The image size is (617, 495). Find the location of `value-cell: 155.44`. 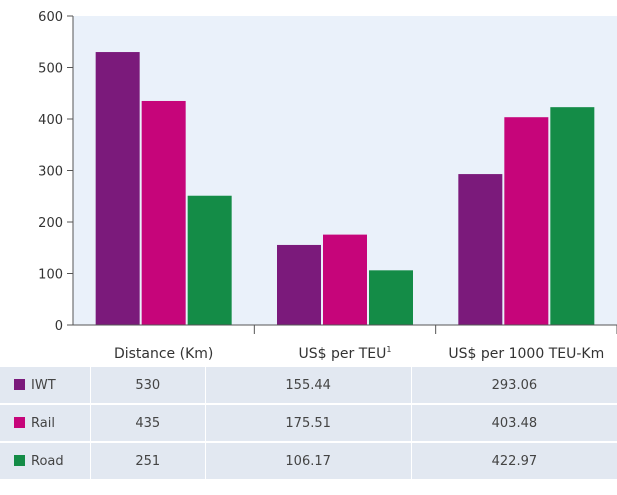

value-cell: 155.44 is located at coordinates (307, 386).